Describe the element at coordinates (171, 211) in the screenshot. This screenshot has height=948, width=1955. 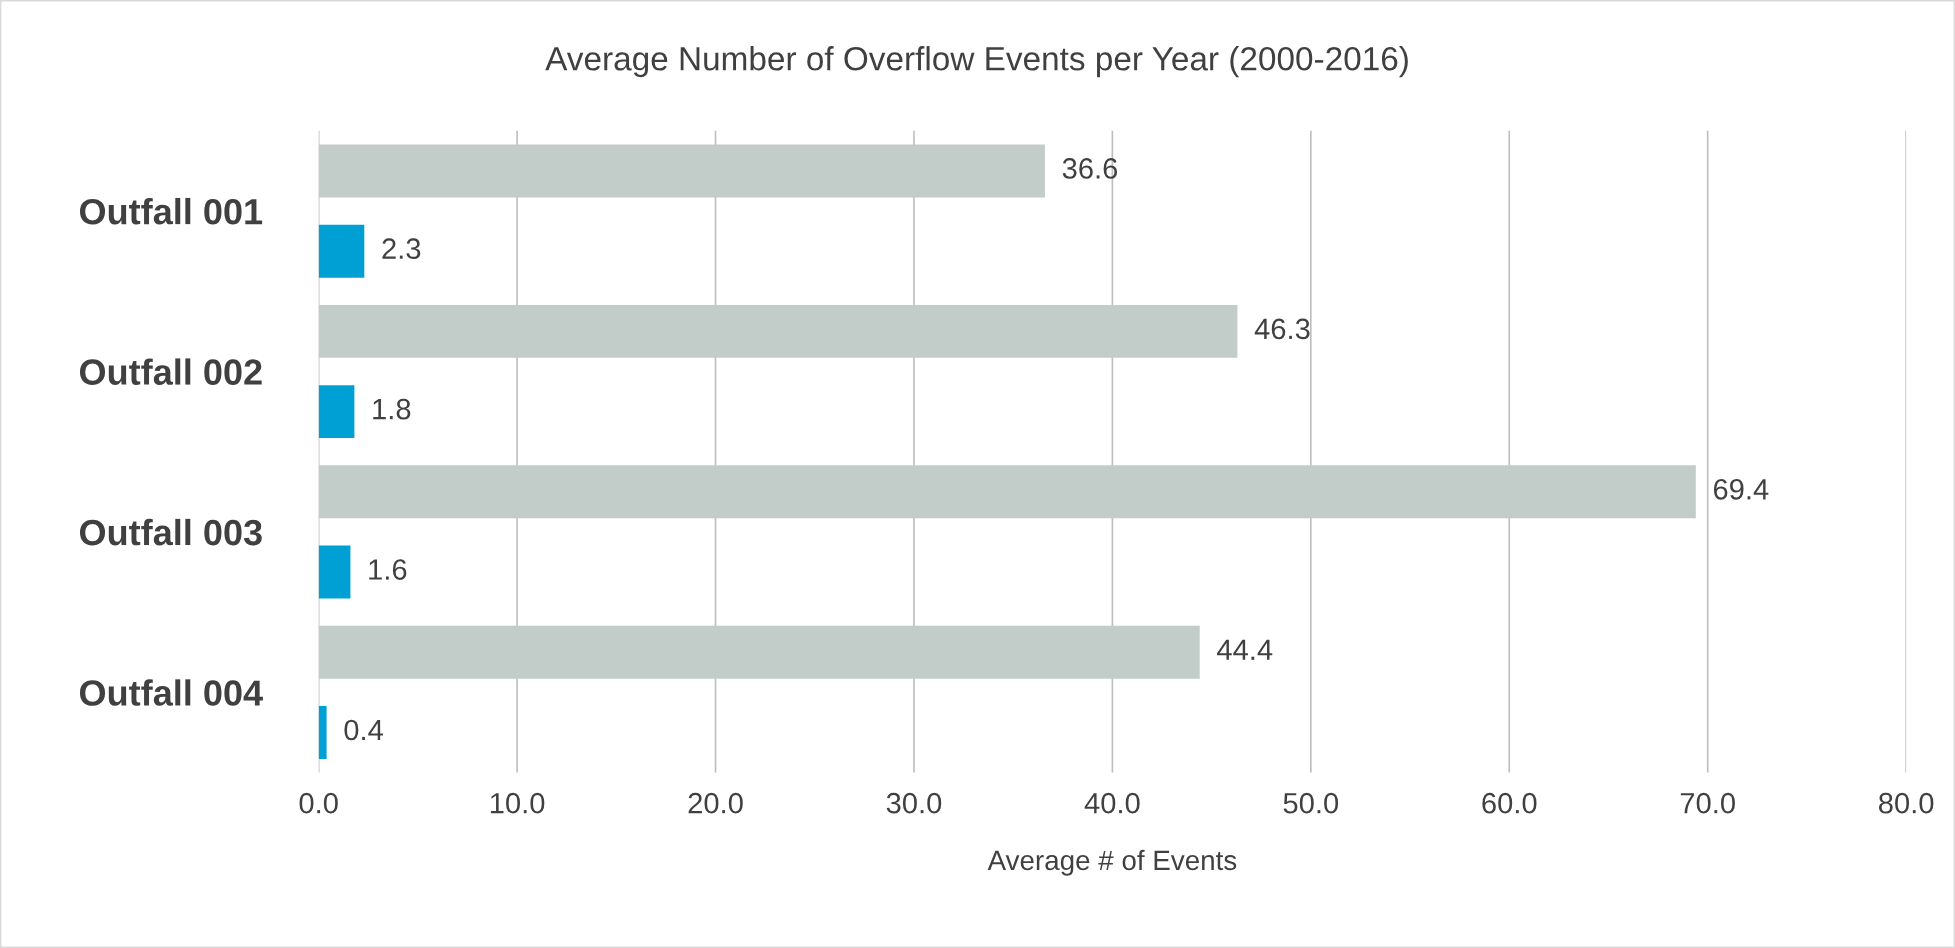
I see `y-tick-label: Outfall 001` at that location.